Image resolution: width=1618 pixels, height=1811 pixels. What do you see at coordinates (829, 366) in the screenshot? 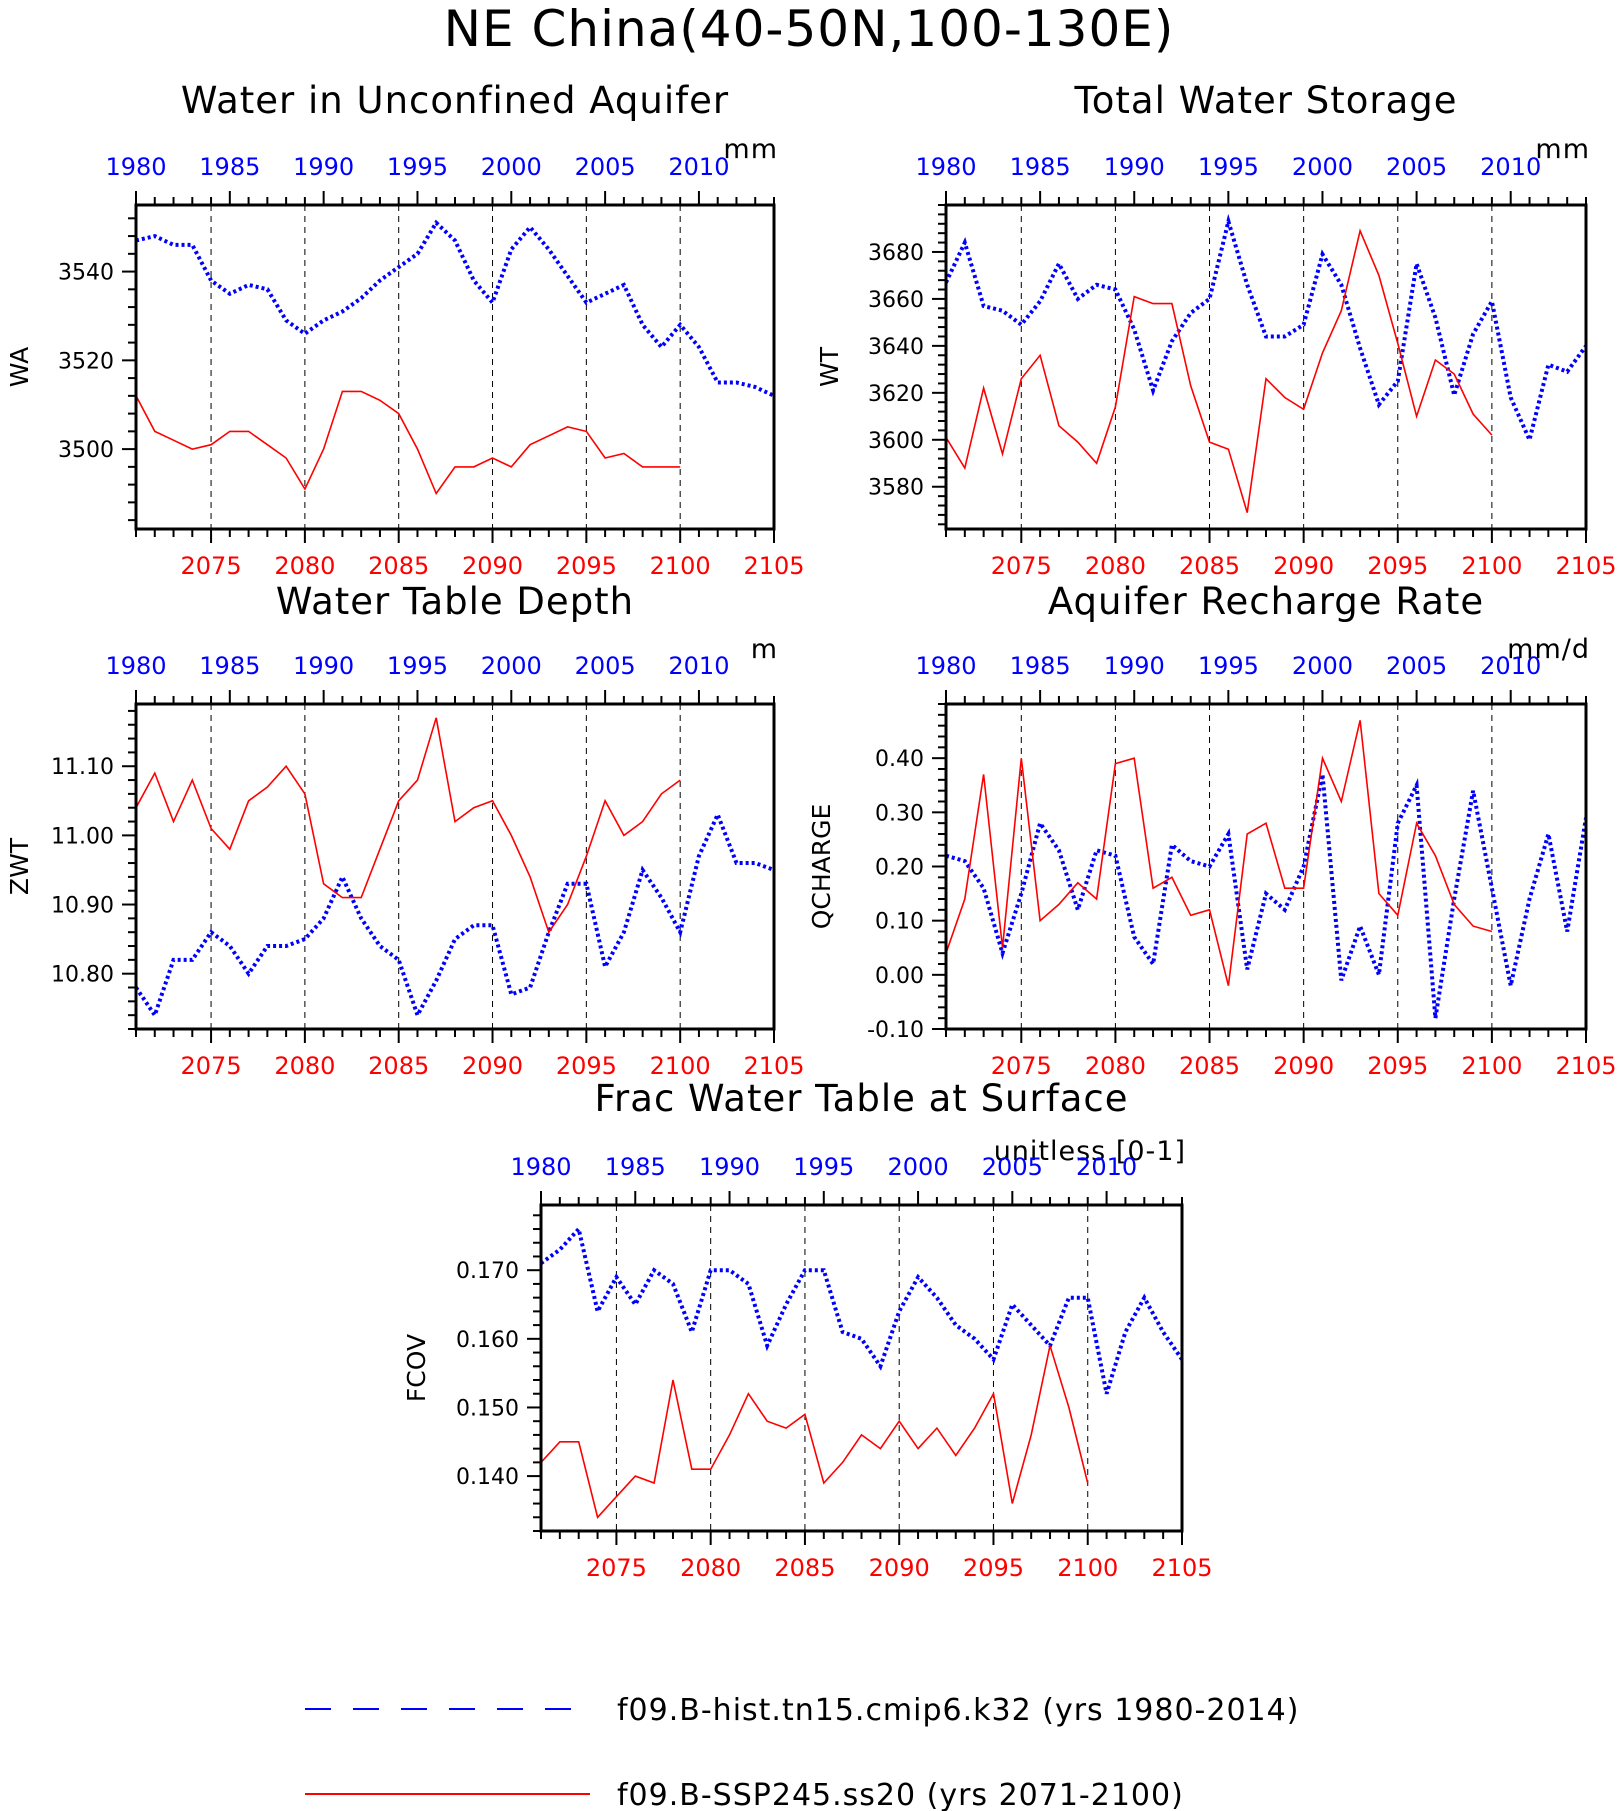
I see `y-axis-label: WT` at bounding box center [829, 366].